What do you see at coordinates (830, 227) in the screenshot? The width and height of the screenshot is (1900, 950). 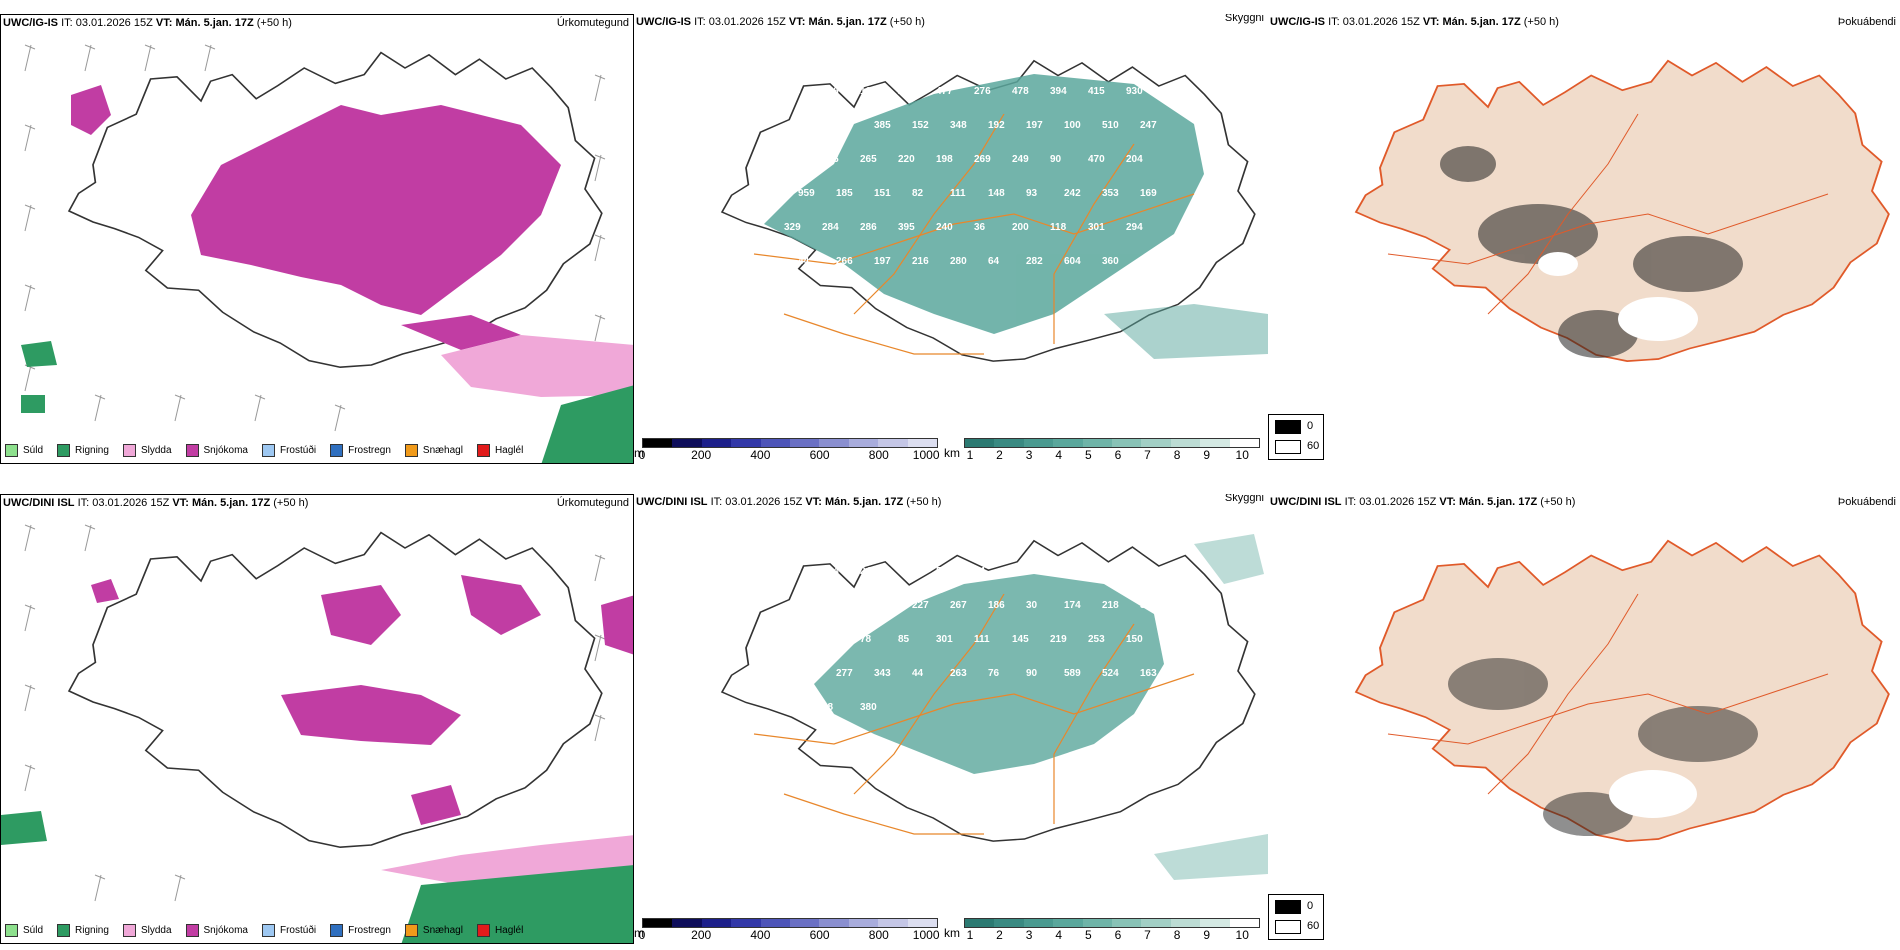 I see `cloud-base-label: 284` at bounding box center [830, 227].